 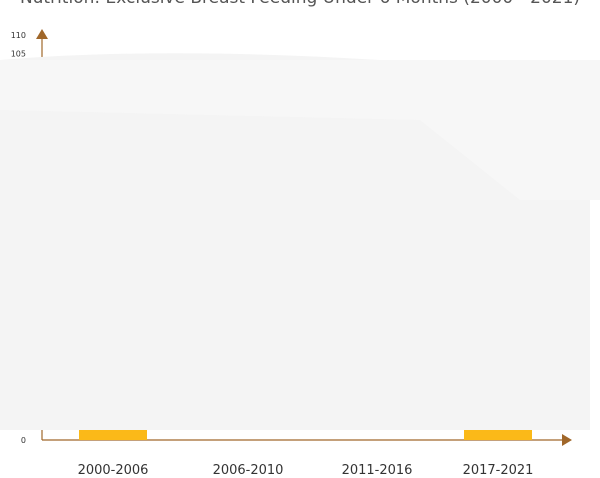 I want to click on category-label: 2000-2006, so click(x=113, y=470).